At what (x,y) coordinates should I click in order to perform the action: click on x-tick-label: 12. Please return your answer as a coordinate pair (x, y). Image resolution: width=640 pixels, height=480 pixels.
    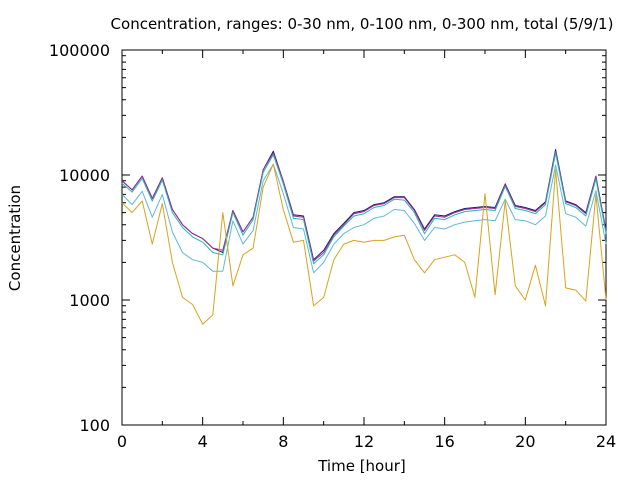
    Looking at the image, I should click on (364, 441).